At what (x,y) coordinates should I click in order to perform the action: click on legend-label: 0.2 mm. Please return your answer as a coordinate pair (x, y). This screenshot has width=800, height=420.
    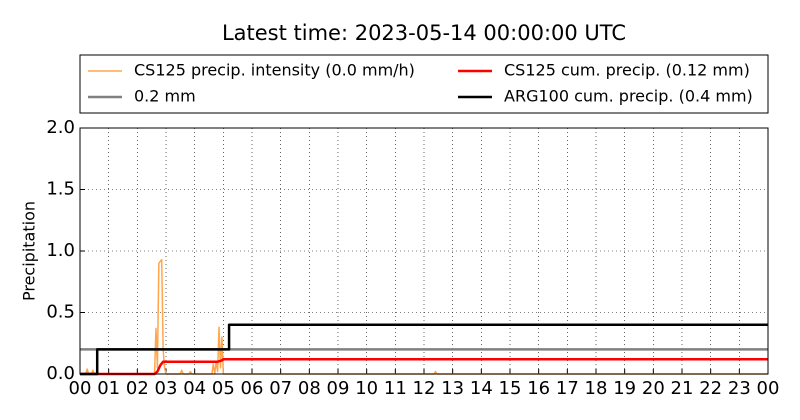
    Looking at the image, I should click on (165, 96).